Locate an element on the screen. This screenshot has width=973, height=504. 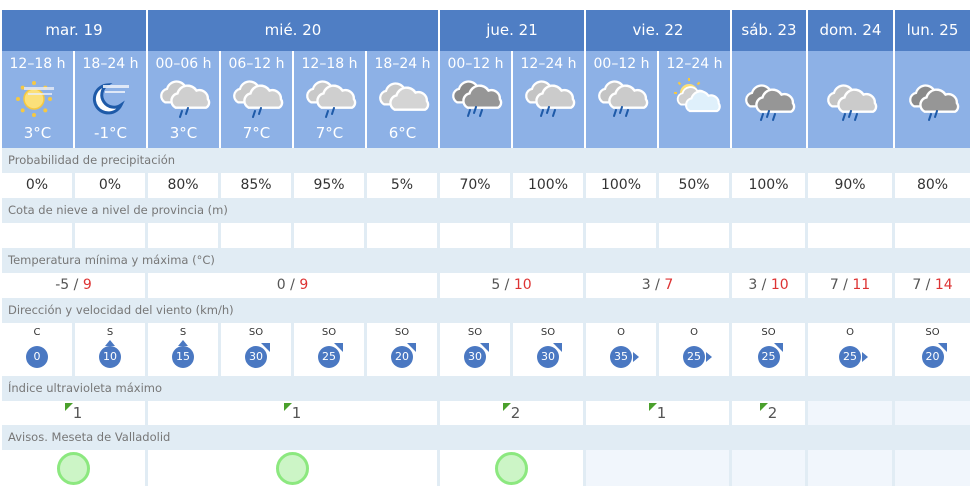
period-cell: 18–24 h 6°C is located at coordinates (403, 99).